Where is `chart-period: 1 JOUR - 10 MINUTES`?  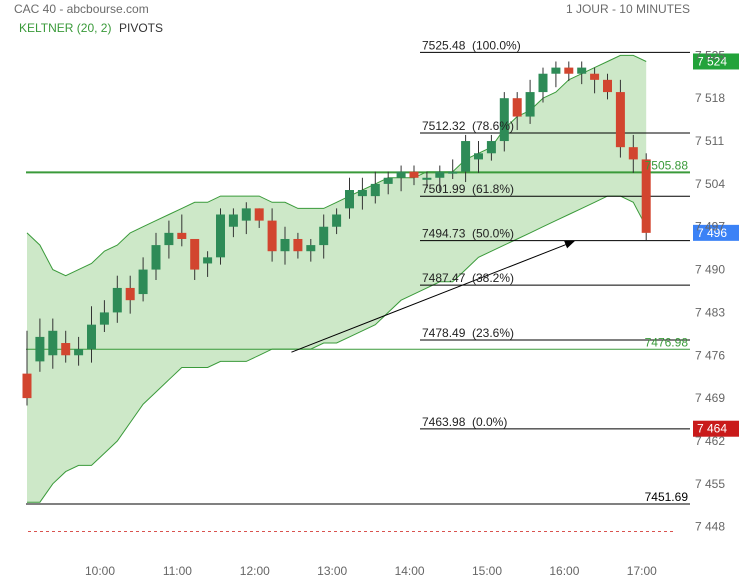
chart-period: 1 JOUR - 10 MINUTES is located at coordinates (627, 9).